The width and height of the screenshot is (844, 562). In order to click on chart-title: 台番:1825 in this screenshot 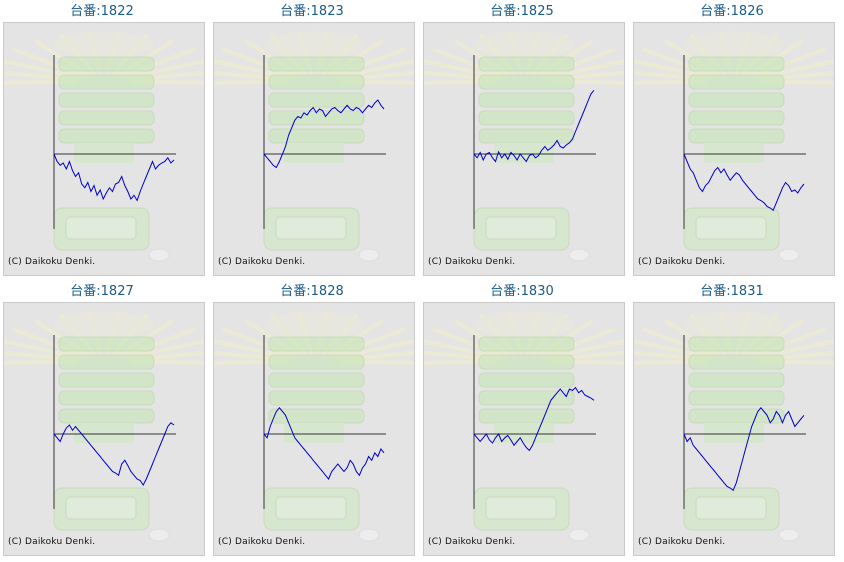, I will do `click(522, 11)`.